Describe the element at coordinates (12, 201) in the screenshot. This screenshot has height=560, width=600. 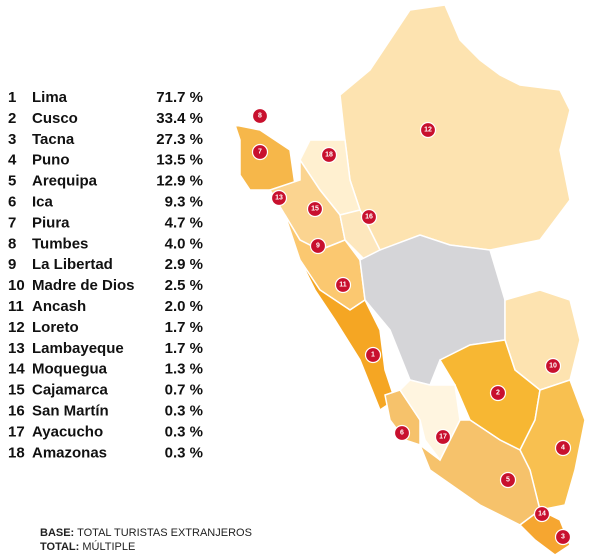
I see `rank: 6` at that location.